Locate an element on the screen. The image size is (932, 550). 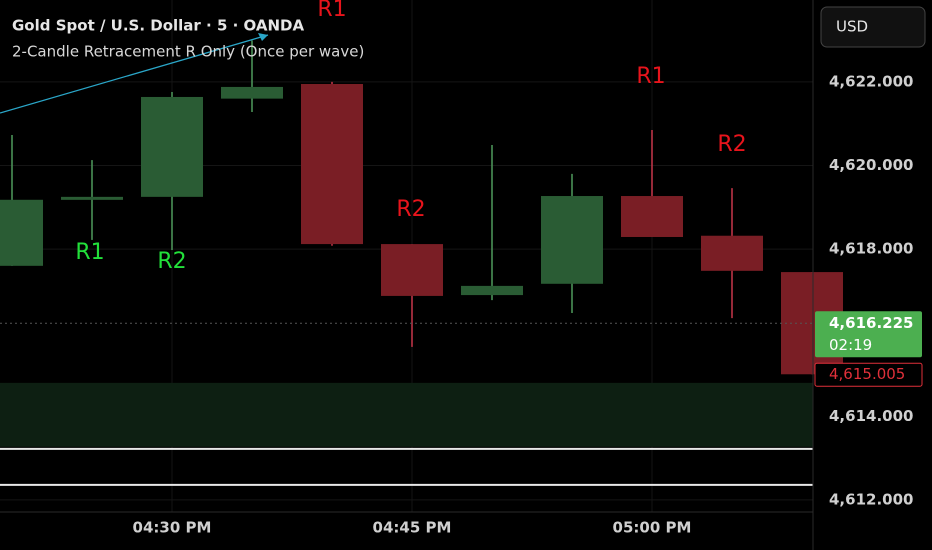
price-label: 4,616.225 is located at coordinates (871, 323).